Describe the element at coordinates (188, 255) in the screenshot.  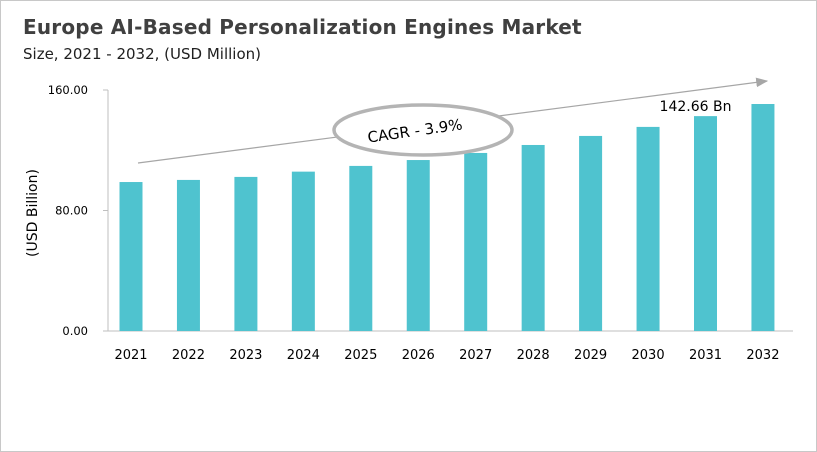
I see `bar-2022` at that location.